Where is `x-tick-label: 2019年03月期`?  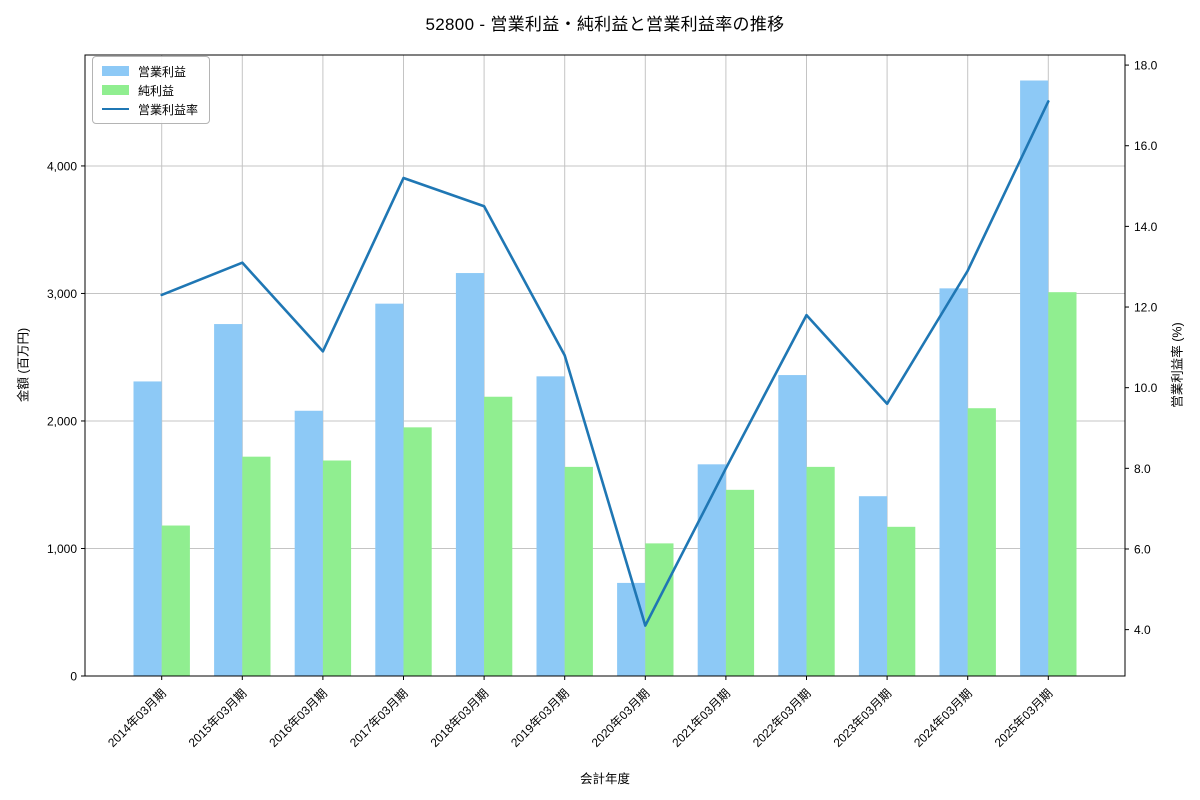 x-tick-label: 2019年03月期 is located at coordinates (540, 718).